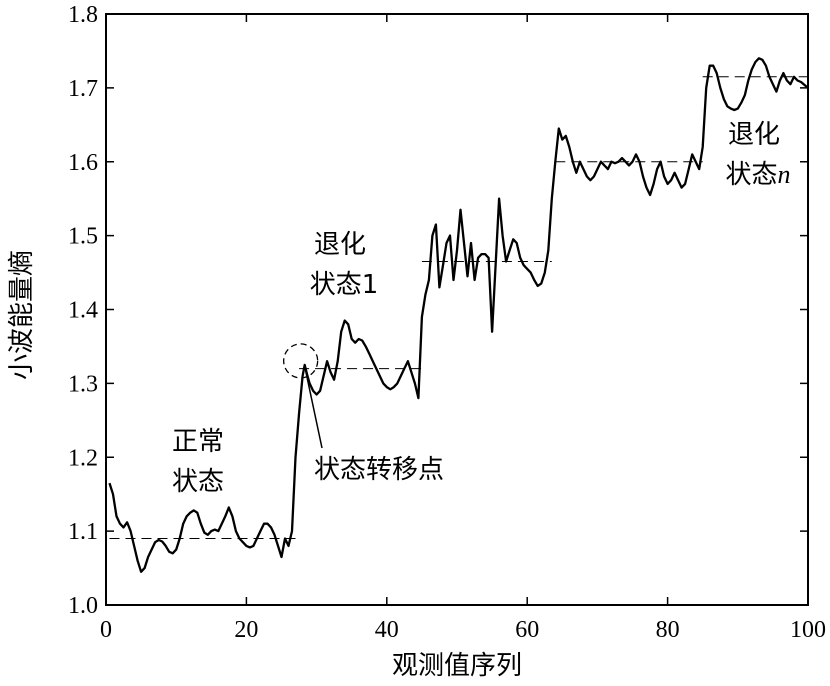 Image resolution: width=830 pixels, height=686 pixels. What do you see at coordinates (83, 311) in the screenshot?
I see `y-tick-label: 1.4` at bounding box center [83, 311].